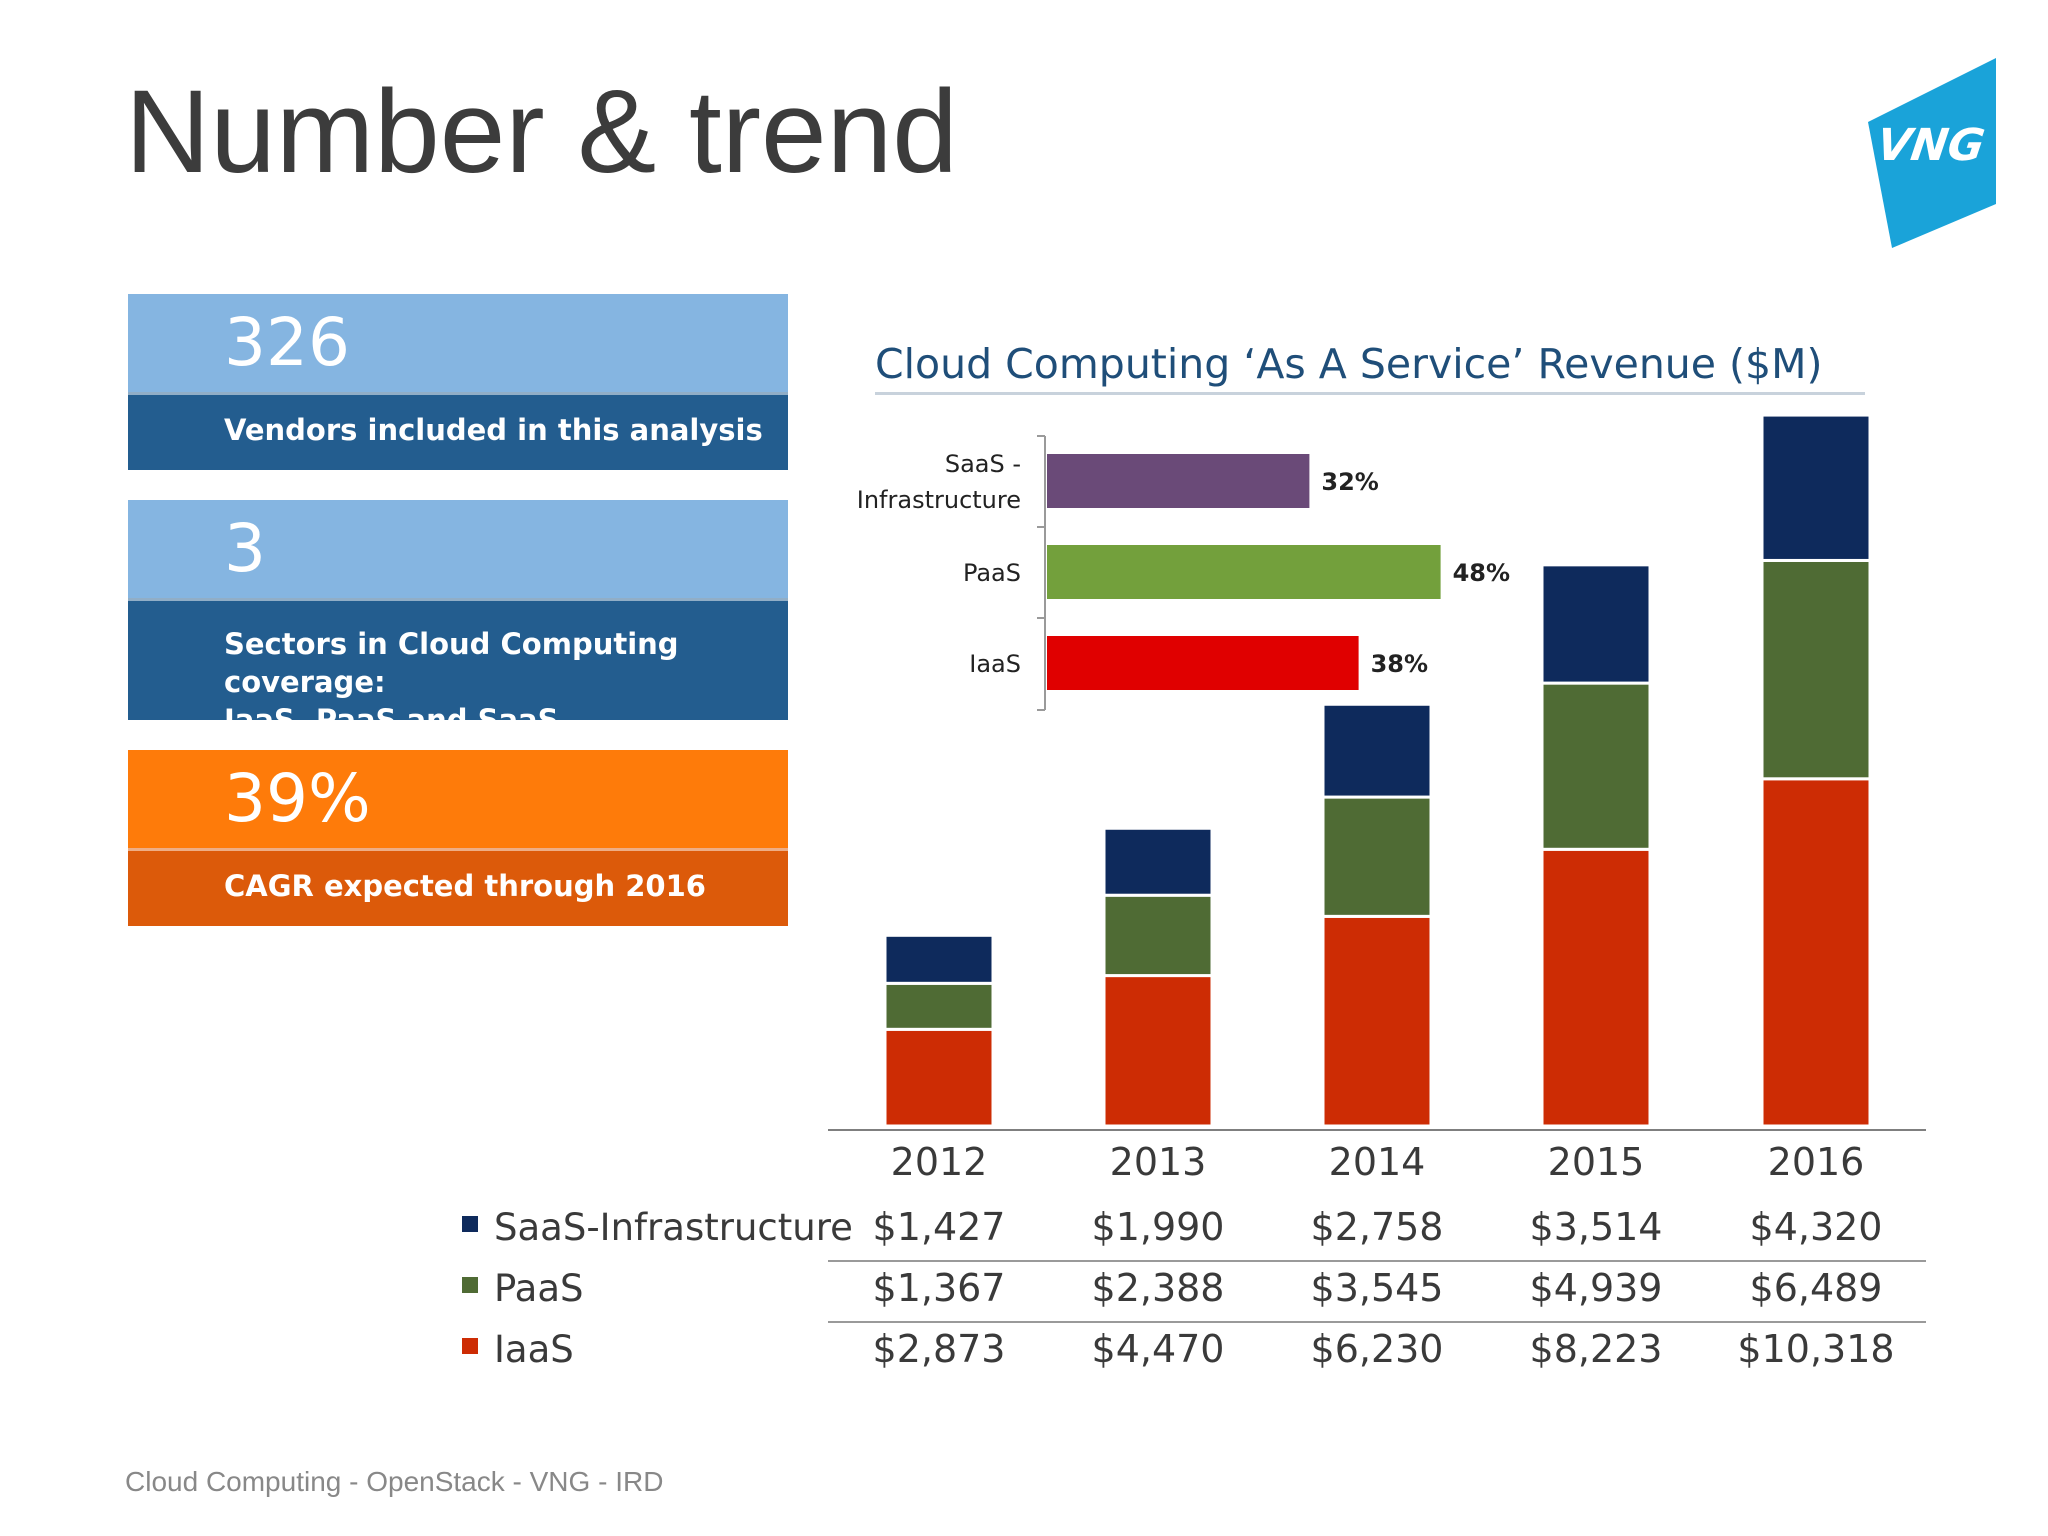  Describe the element at coordinates (1596, 1227) in the screenshot. I see `data-table-value: $3,514` at that location.